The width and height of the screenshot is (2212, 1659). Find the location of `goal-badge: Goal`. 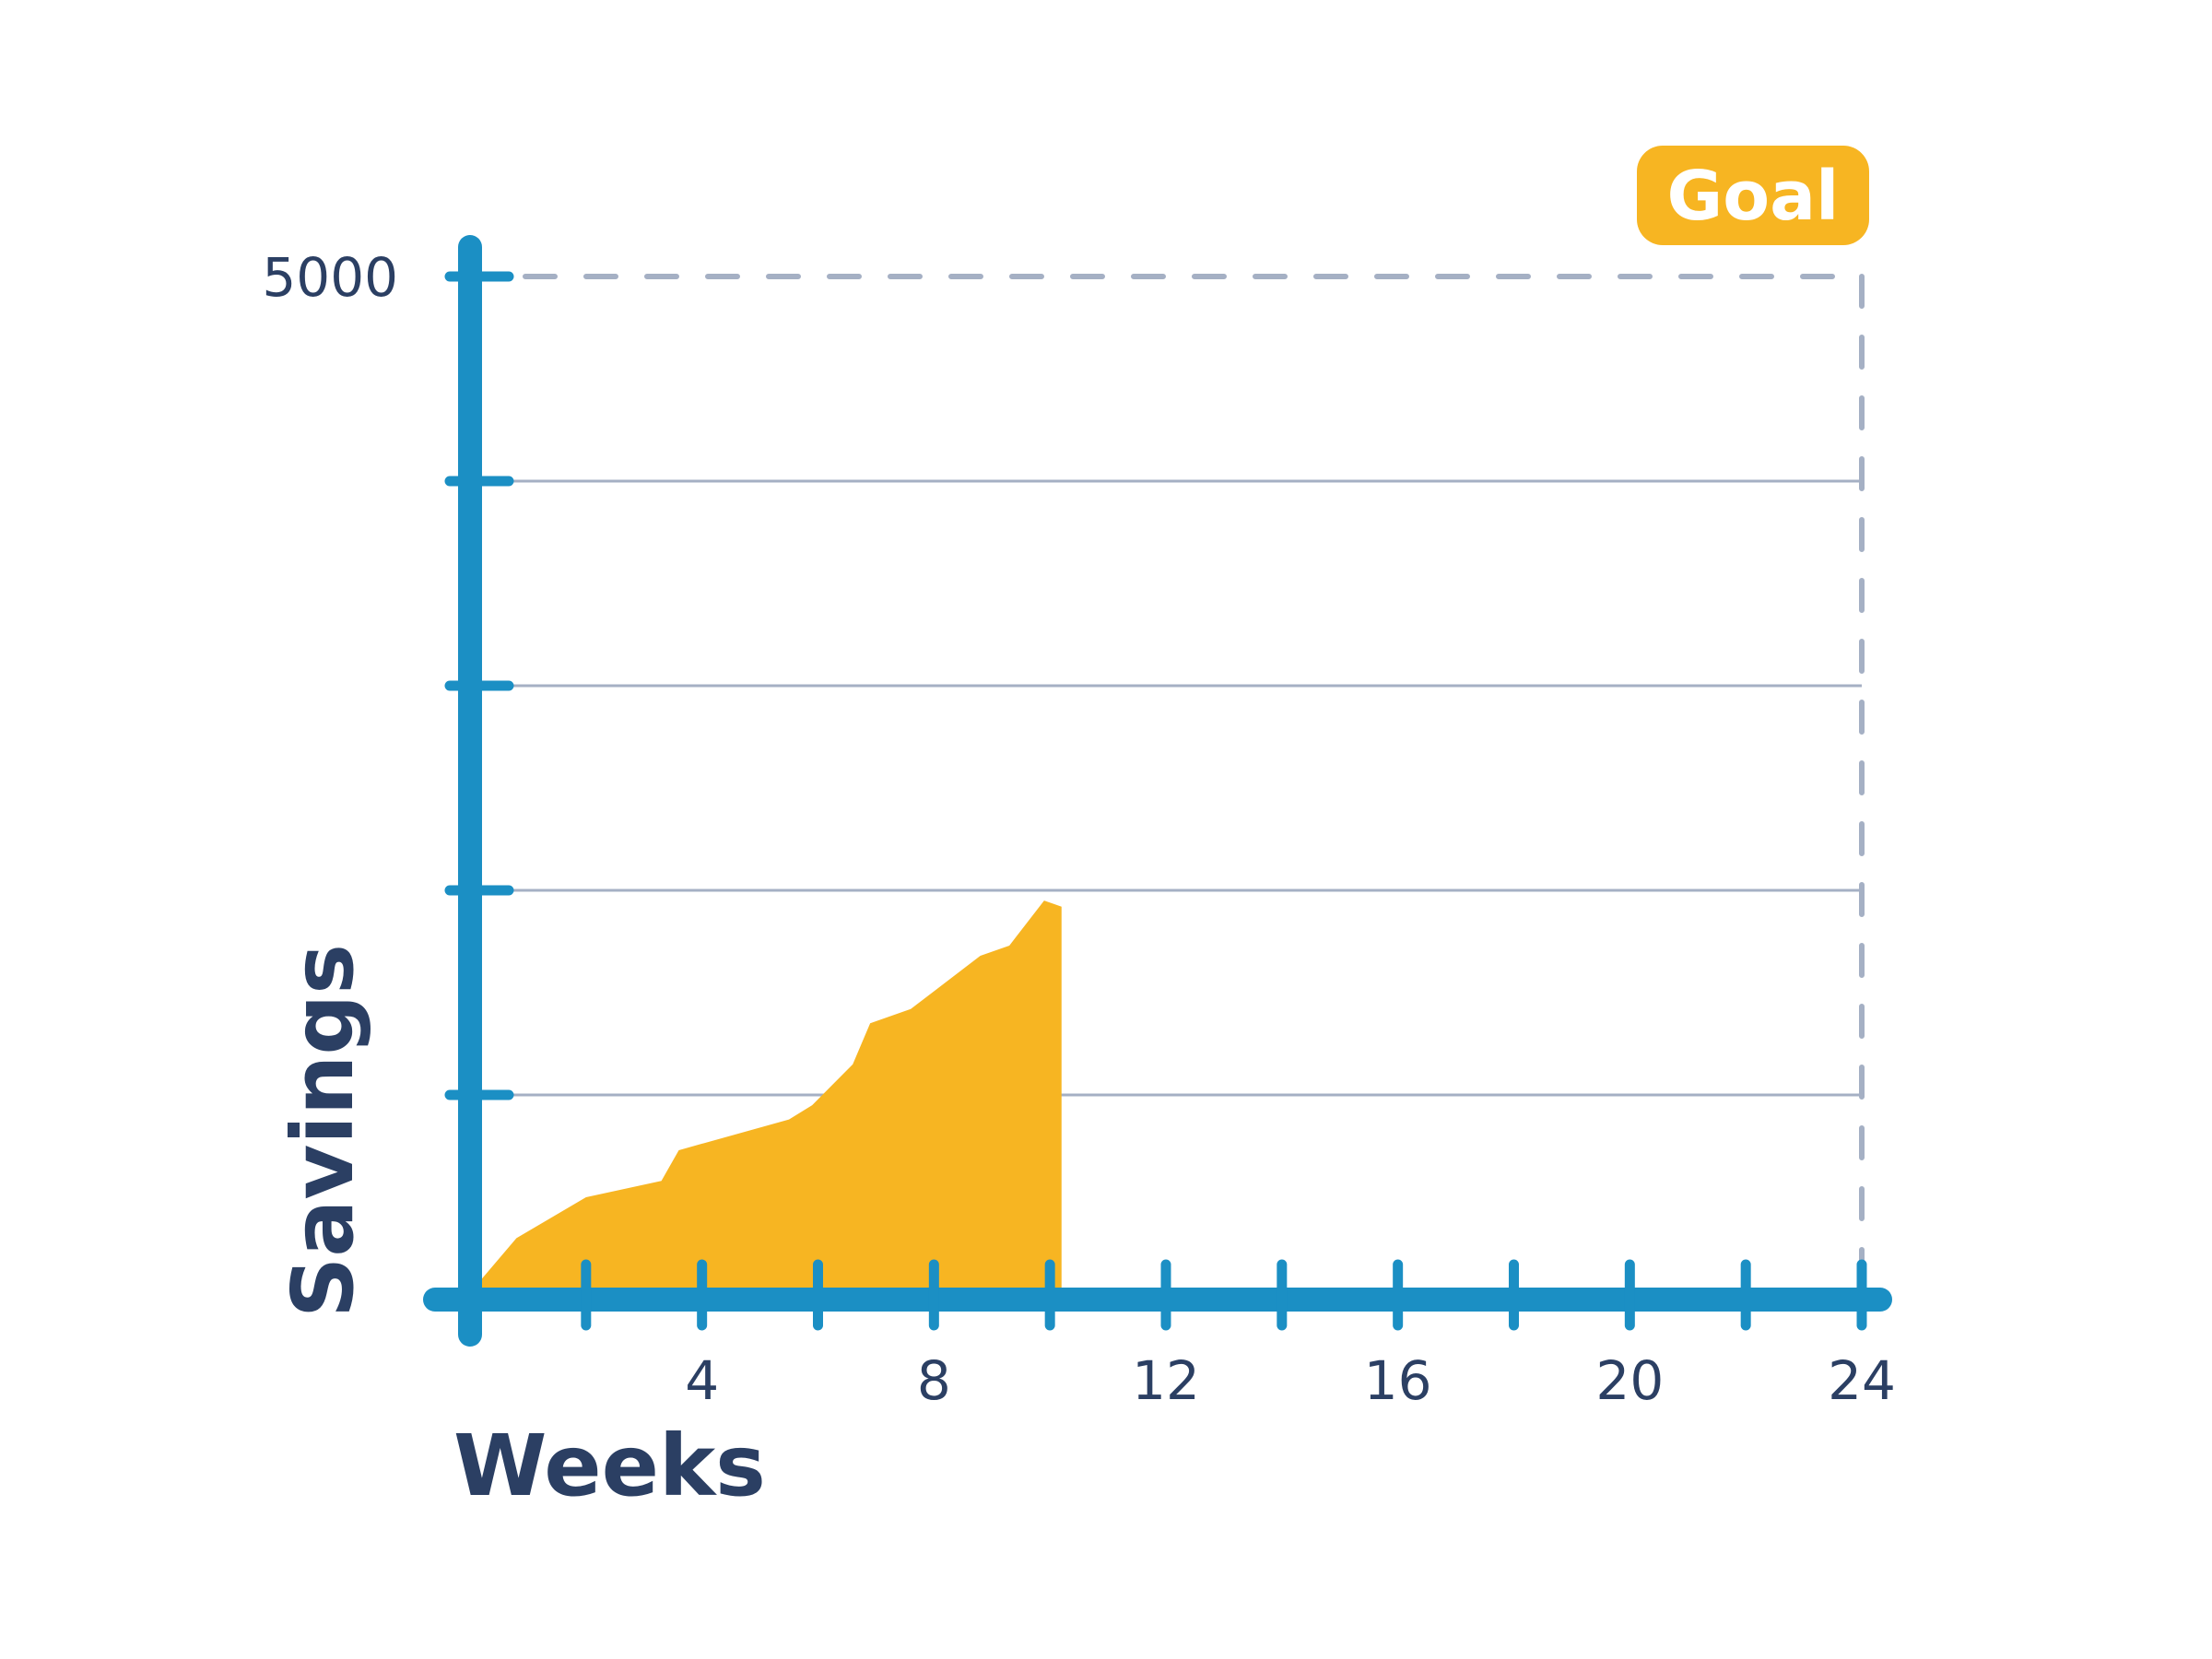

goal-badge: Goal is located at coordinates (1753, 195).